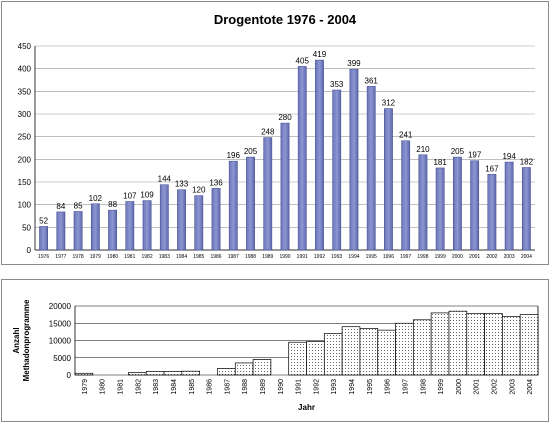 This screenshot has height=424, width=550. What do you see at coordinates (25, 46) in the screenshot?
I see `y-tick-label: 450` at bounding box center [25, 46].